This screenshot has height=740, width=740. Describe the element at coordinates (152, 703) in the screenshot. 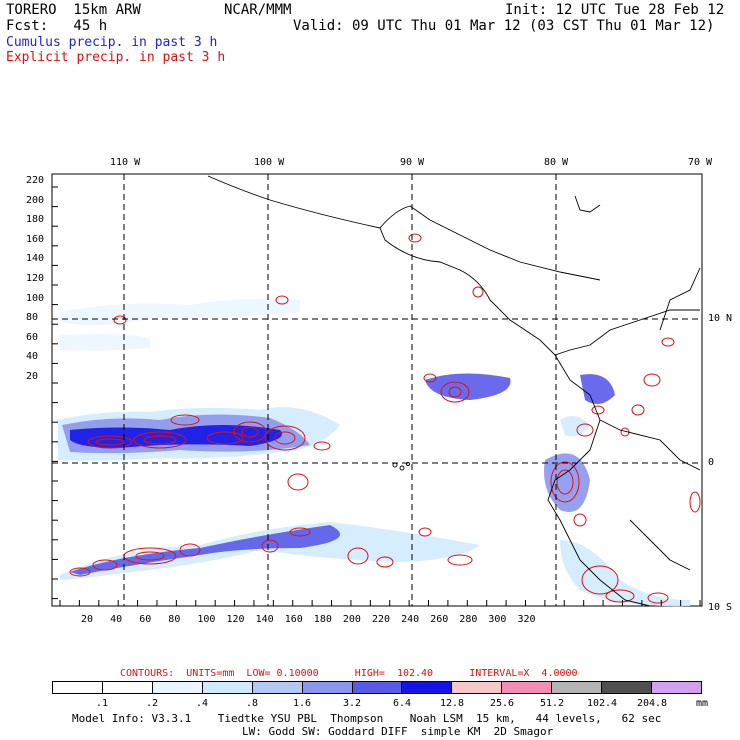

I see `colorbar-label: .2` at that location.